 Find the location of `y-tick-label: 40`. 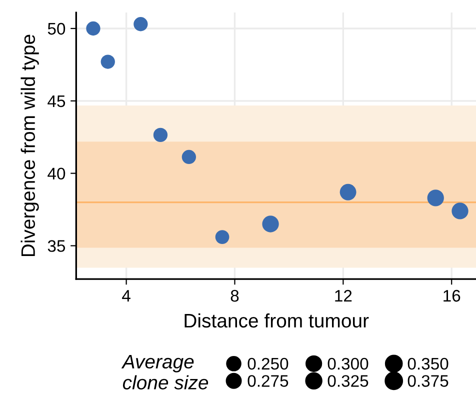

y-tick-label: 40 is located at coordinates (57, 174).